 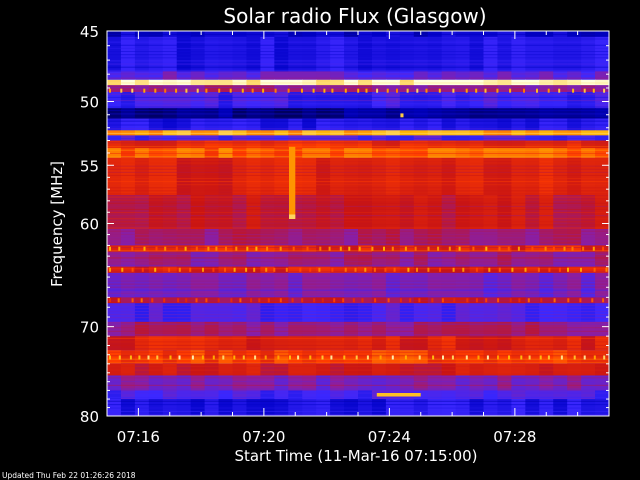 I want to click on x-axis-label: Start Time (11-Mar-16 07:15:00), so click(x=355, y=456).